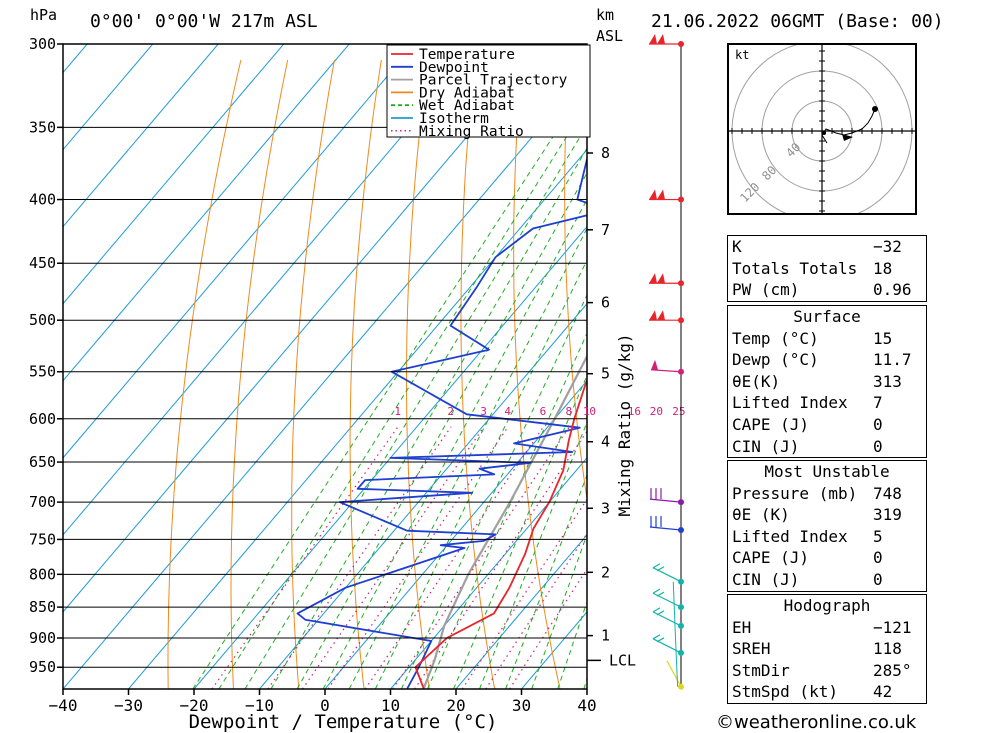 The image size is (1000, 733). I want to click on surface-row: CAPE (J) 0, so click(827, 425).